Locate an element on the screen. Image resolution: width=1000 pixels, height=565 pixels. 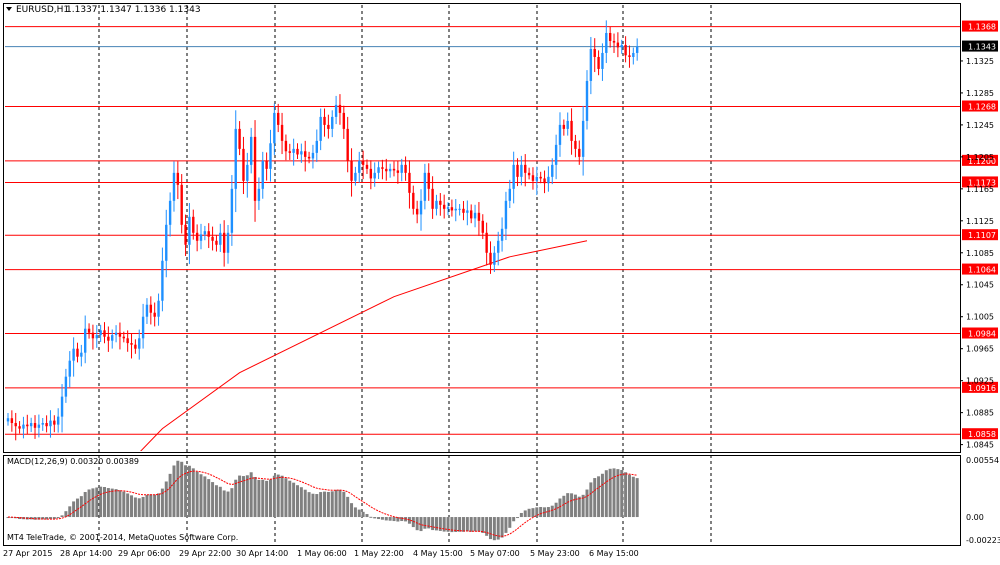
time-tick-label: 30 Apr 14:00 is located at coordinates (262, 553).